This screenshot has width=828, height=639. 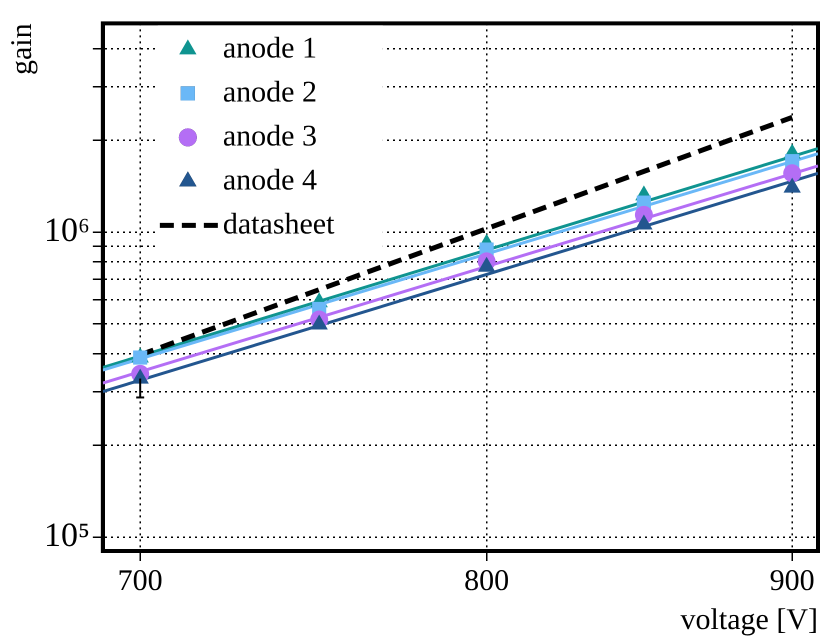 What do you see at coordinates (269, 179) in the screenshot?
I see `legend-label: anode 4` at bounding box center [269, 179].